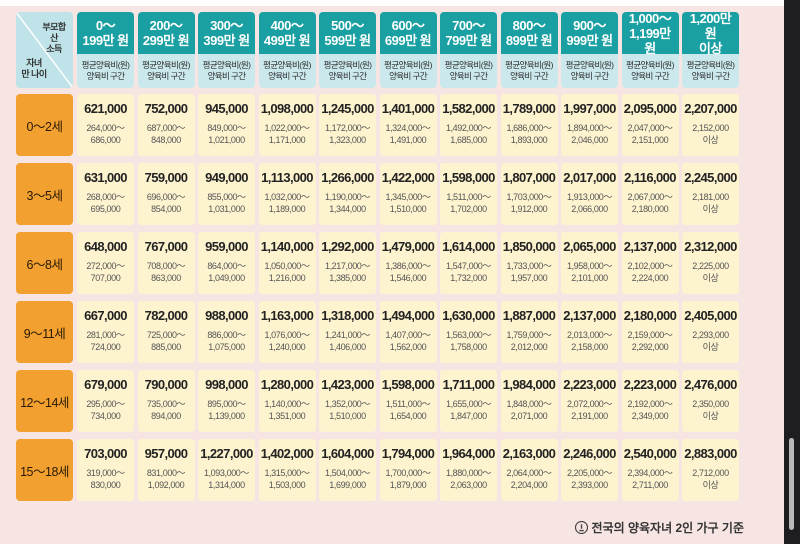 The height and width of the screenshot is (544, 800). What do you see at coordinates (468, 410) in the screenshot?
I see `cost-range: 1,655,000～ 1,847,000` at bounding box center [468, 410].